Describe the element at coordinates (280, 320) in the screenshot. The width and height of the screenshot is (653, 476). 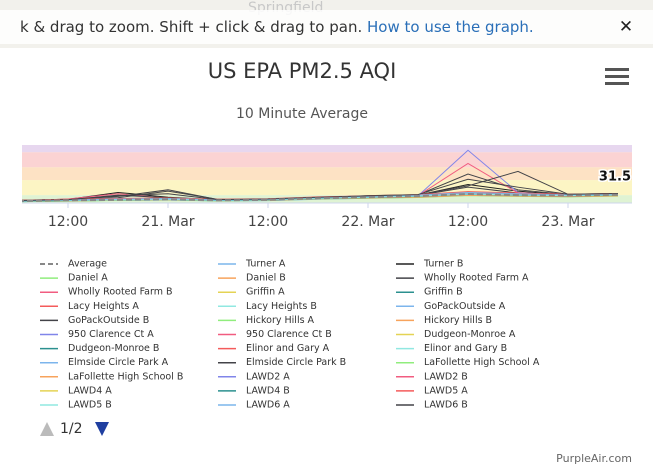
I see `legend-label: Hickory Hills A` at that location.